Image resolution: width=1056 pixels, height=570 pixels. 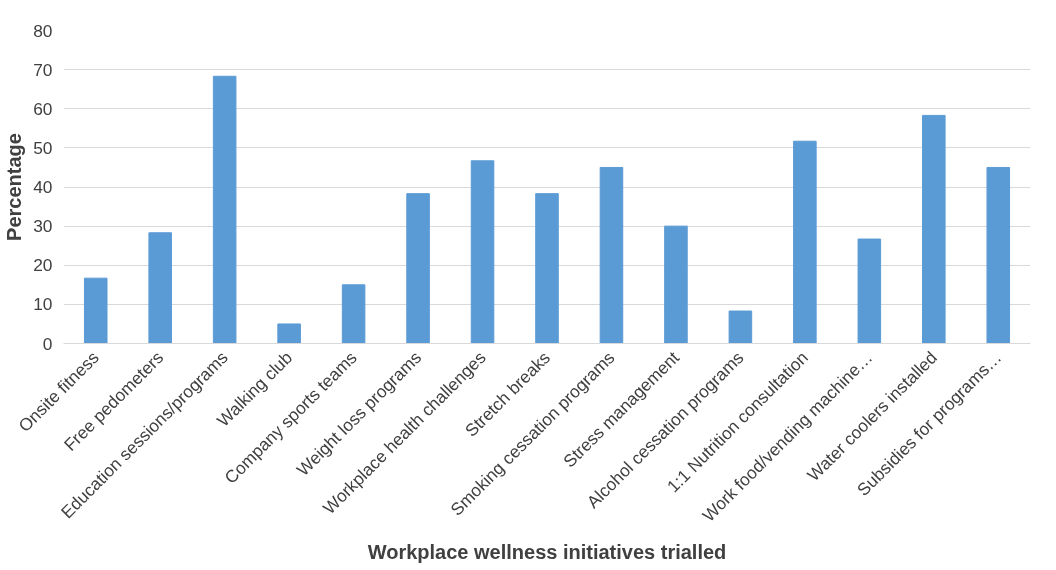 What do you see at coordinates (43, 304) in the screenshot?
I see `y-tick-label: 10` at bounding box center [43, 304].